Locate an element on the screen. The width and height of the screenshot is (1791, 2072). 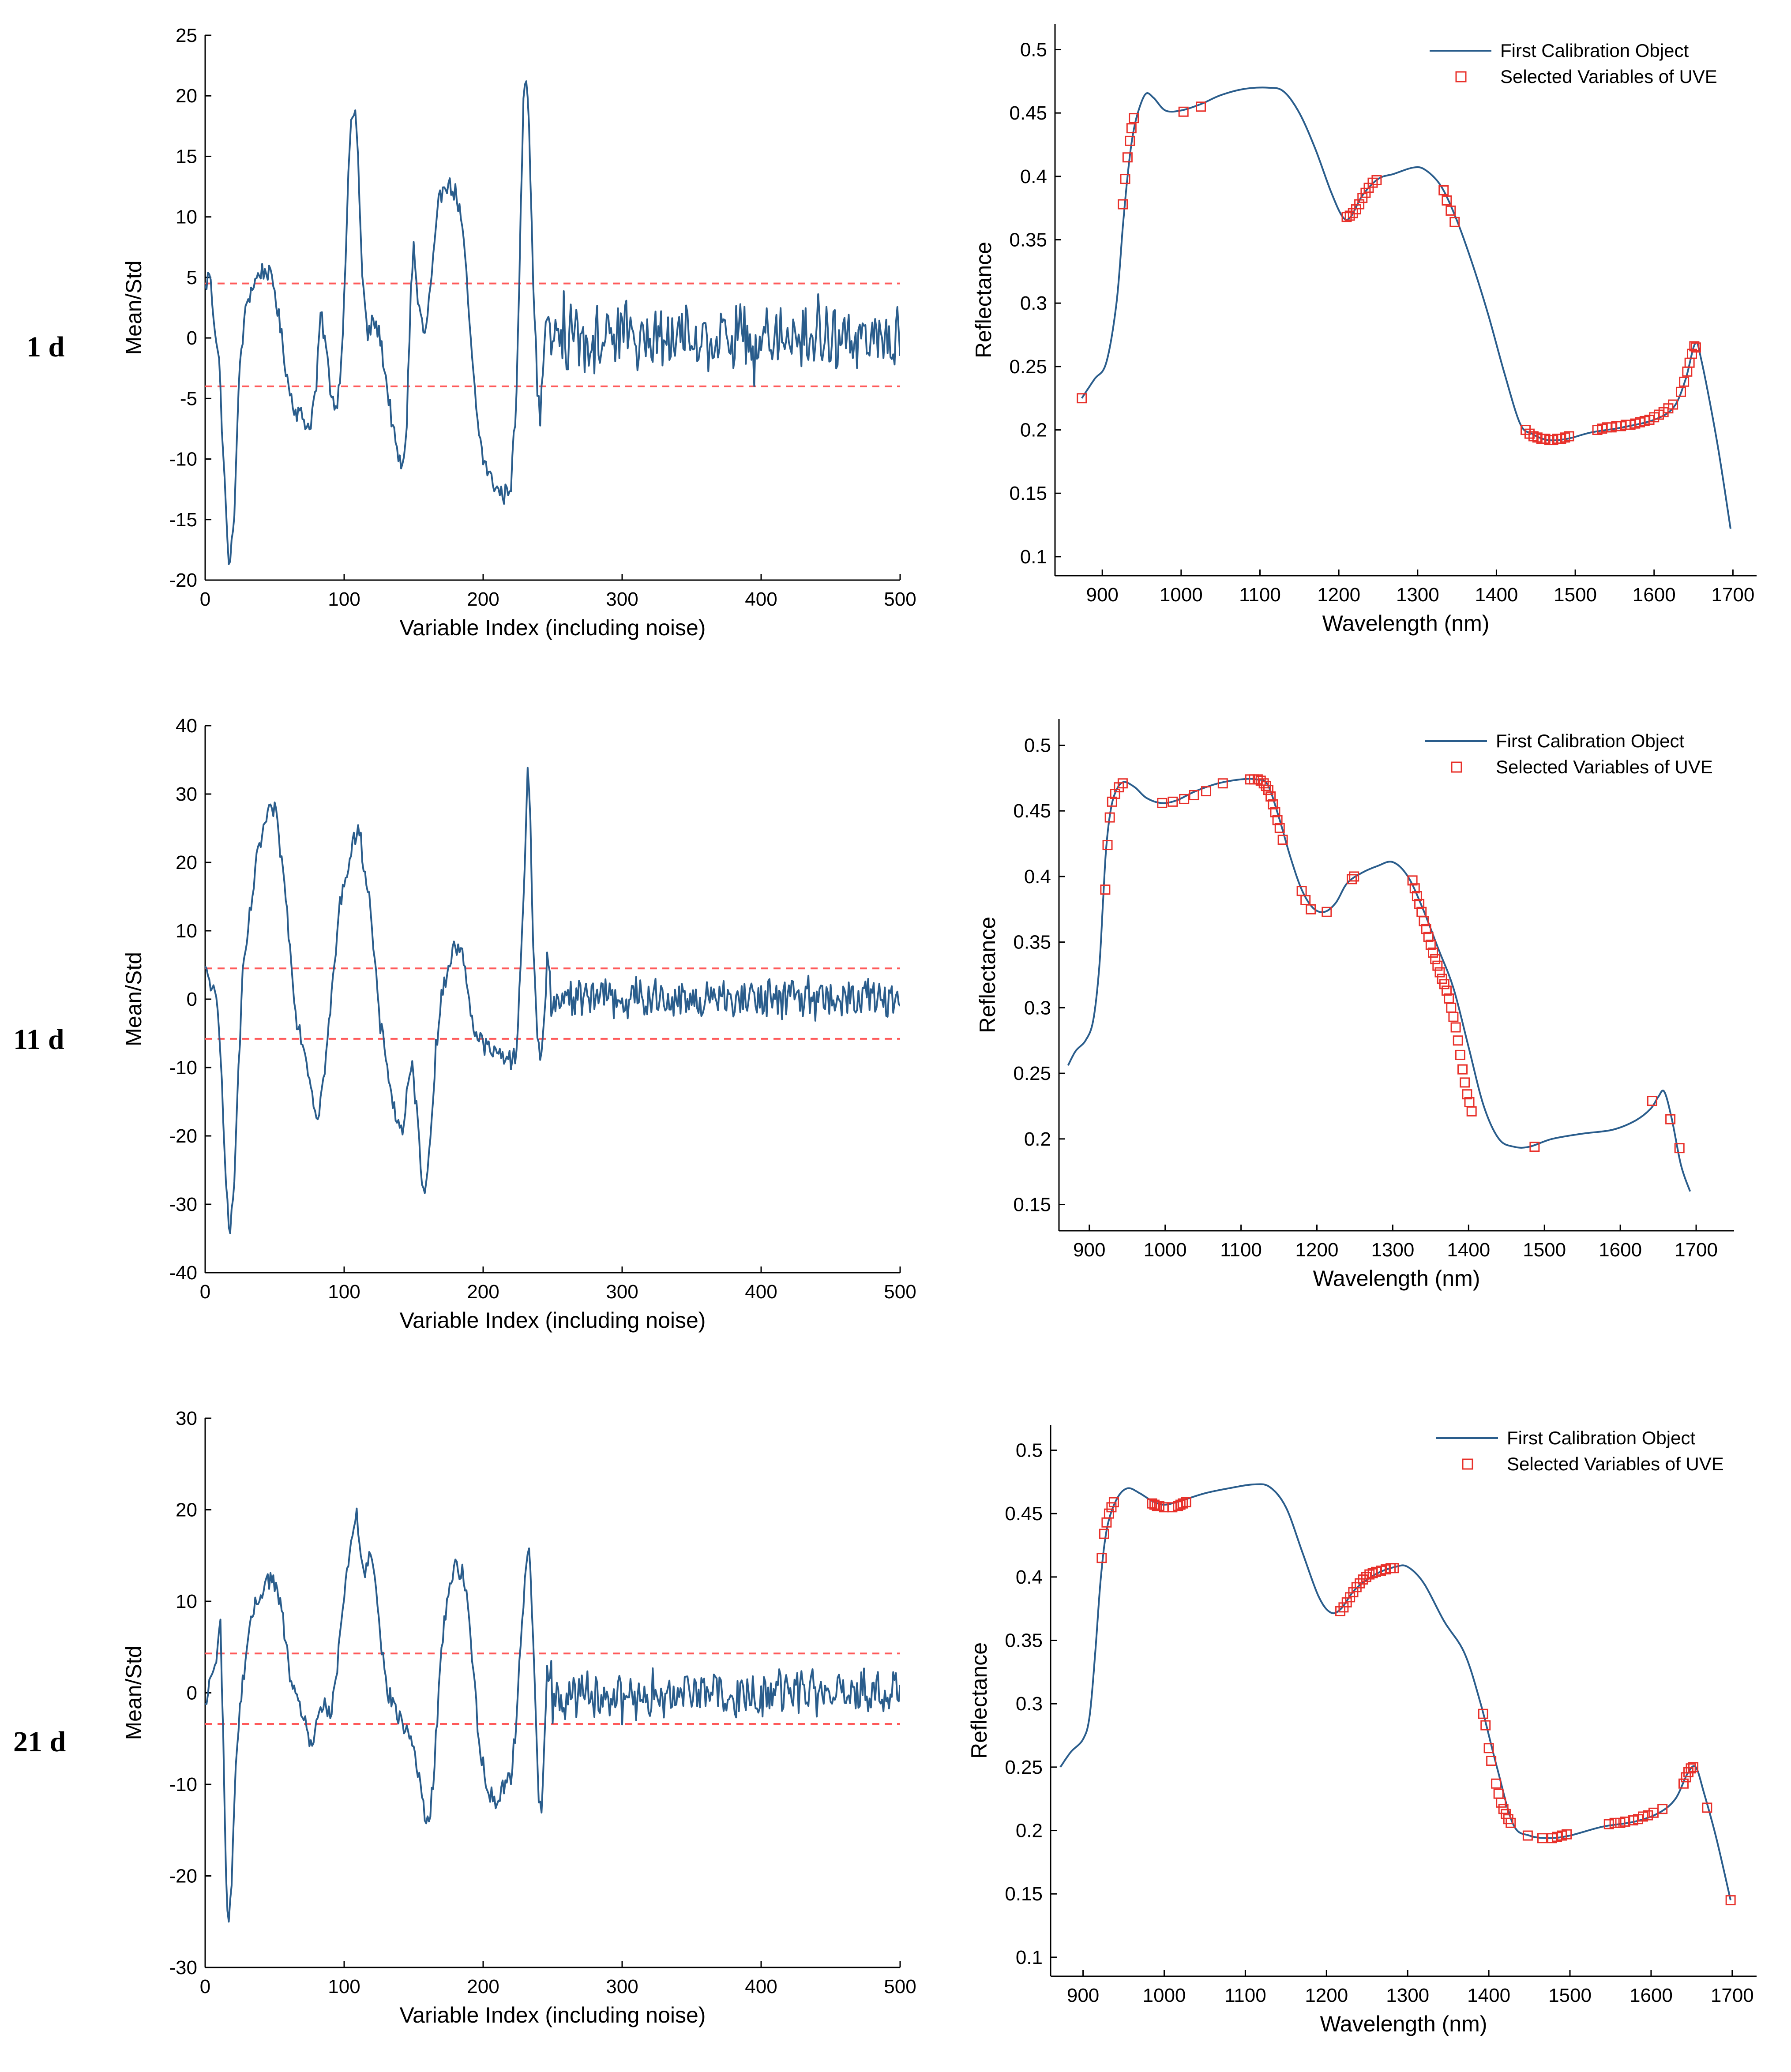
x-axis-title: Variable Index (including noise) is located at coordinates (553, 1320).